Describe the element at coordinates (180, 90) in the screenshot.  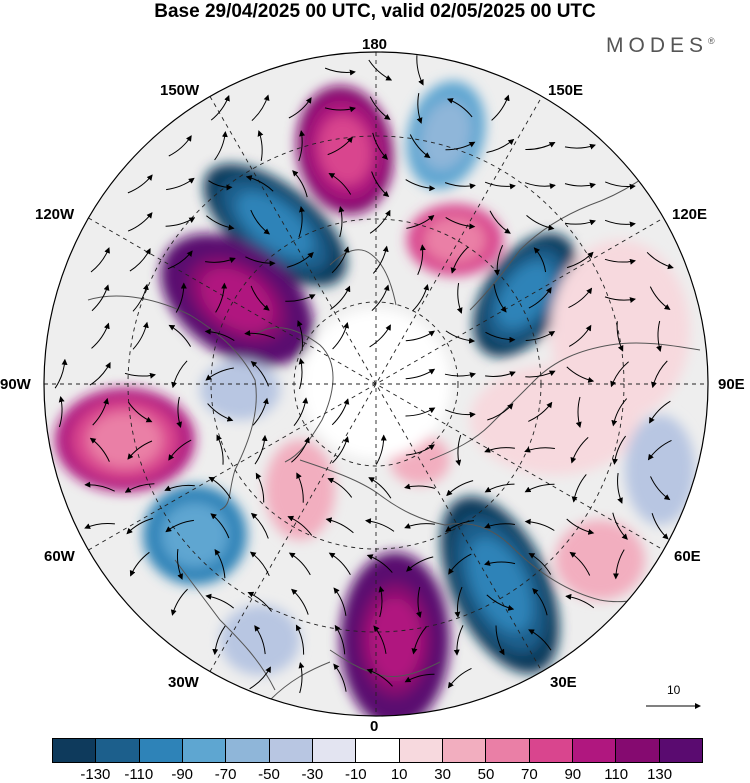
I see `lon-label-150w: 150W` at that location.